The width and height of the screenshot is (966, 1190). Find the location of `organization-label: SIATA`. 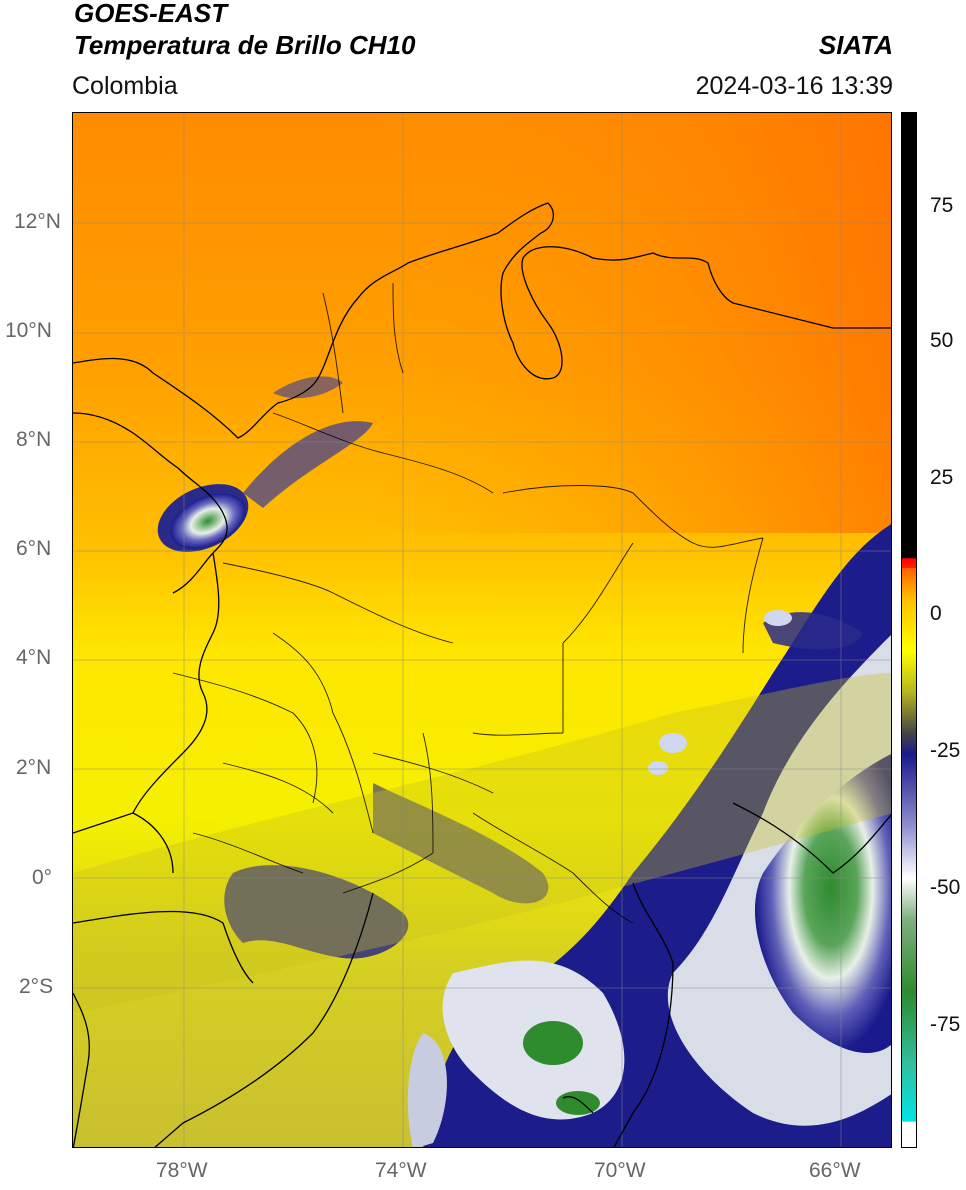

organization-label: SIATA is located at coordinates (855, 45).